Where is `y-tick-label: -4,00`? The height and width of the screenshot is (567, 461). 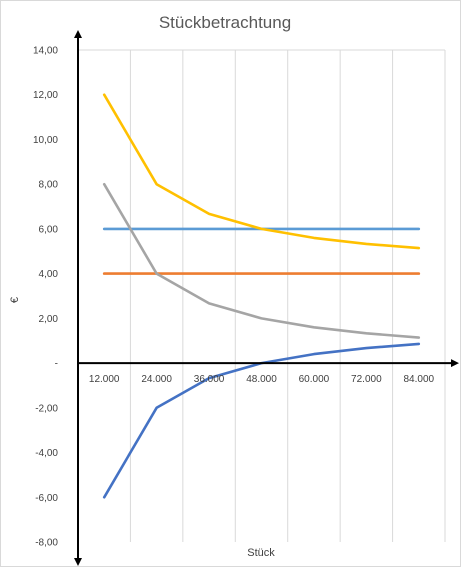
y-tick-label: -4,00 is located at coordinates (46, 453).